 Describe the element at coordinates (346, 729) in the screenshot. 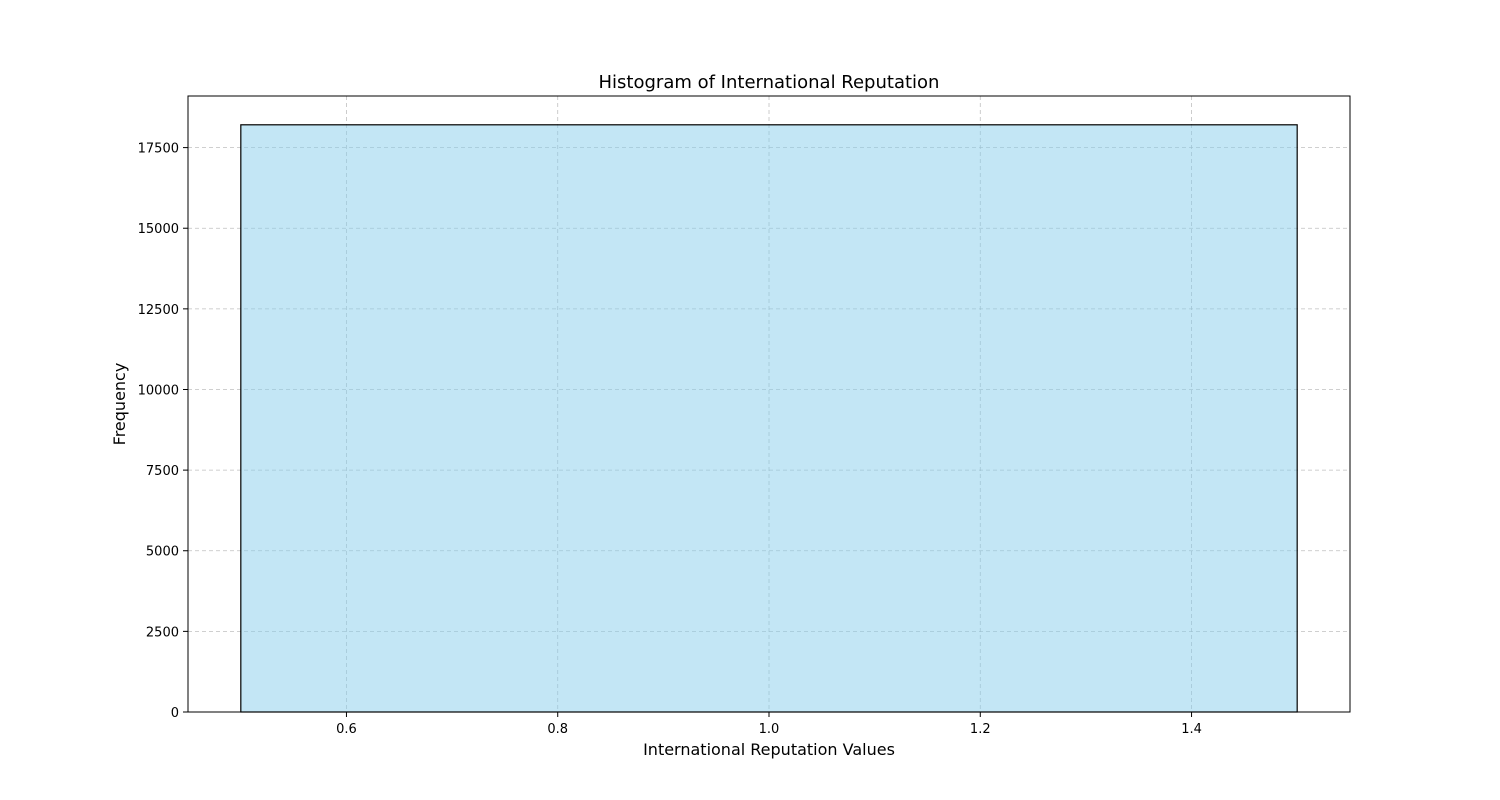

I see `x-tick-label: 0.6` at that location.